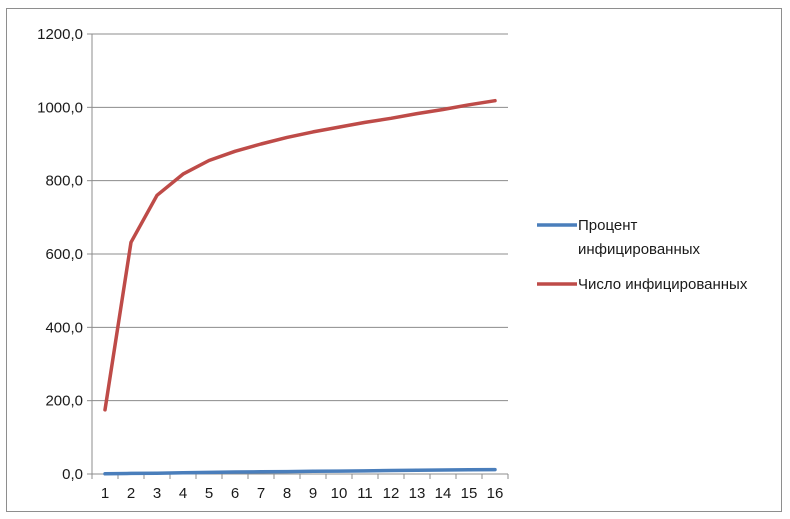  What do you see at coordinates (313, 493) in the screenshot?
I see `x-tick-label: 9` at bounding box center [313, 493].